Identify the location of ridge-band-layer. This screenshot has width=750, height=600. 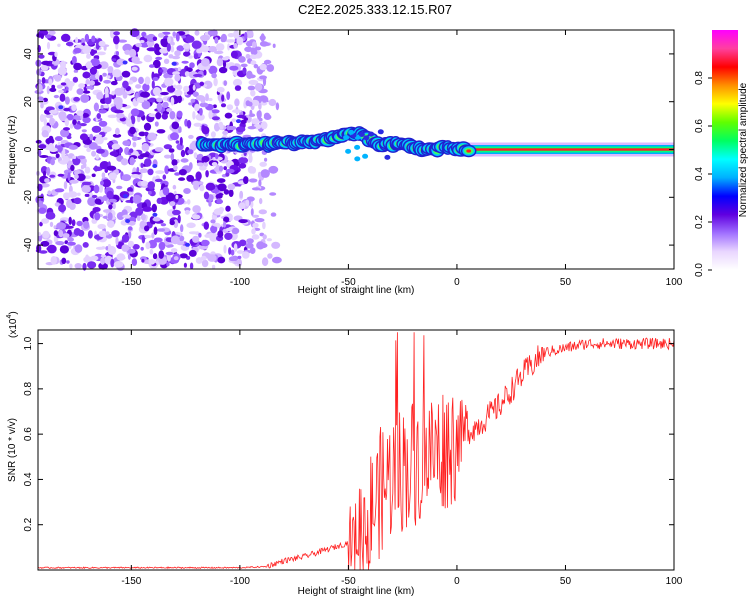
(570, 149).